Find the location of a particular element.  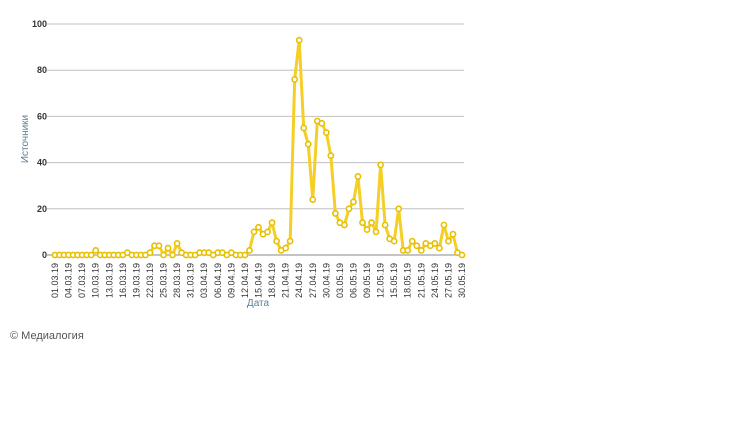

x-tick-label: 19.03.19 is located at coordinates (136, 280).